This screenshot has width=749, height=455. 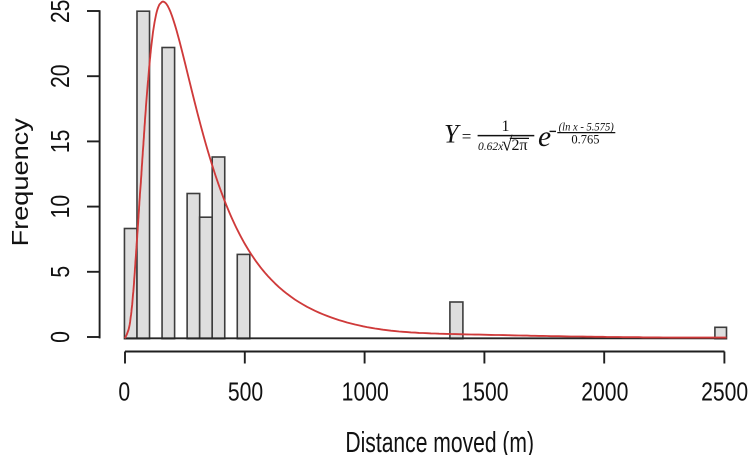 What do you see at coordinates (60, 76) in the screenshot?
I see `svg-text: 20` at bounding box center [60, 76].